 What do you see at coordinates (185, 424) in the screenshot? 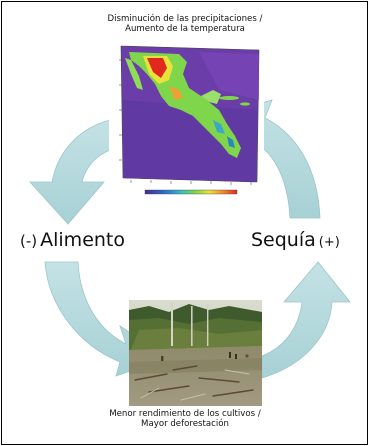
I see `bottom-caption-line-2: Mayor deforestación` at bounding box center [185, 424].